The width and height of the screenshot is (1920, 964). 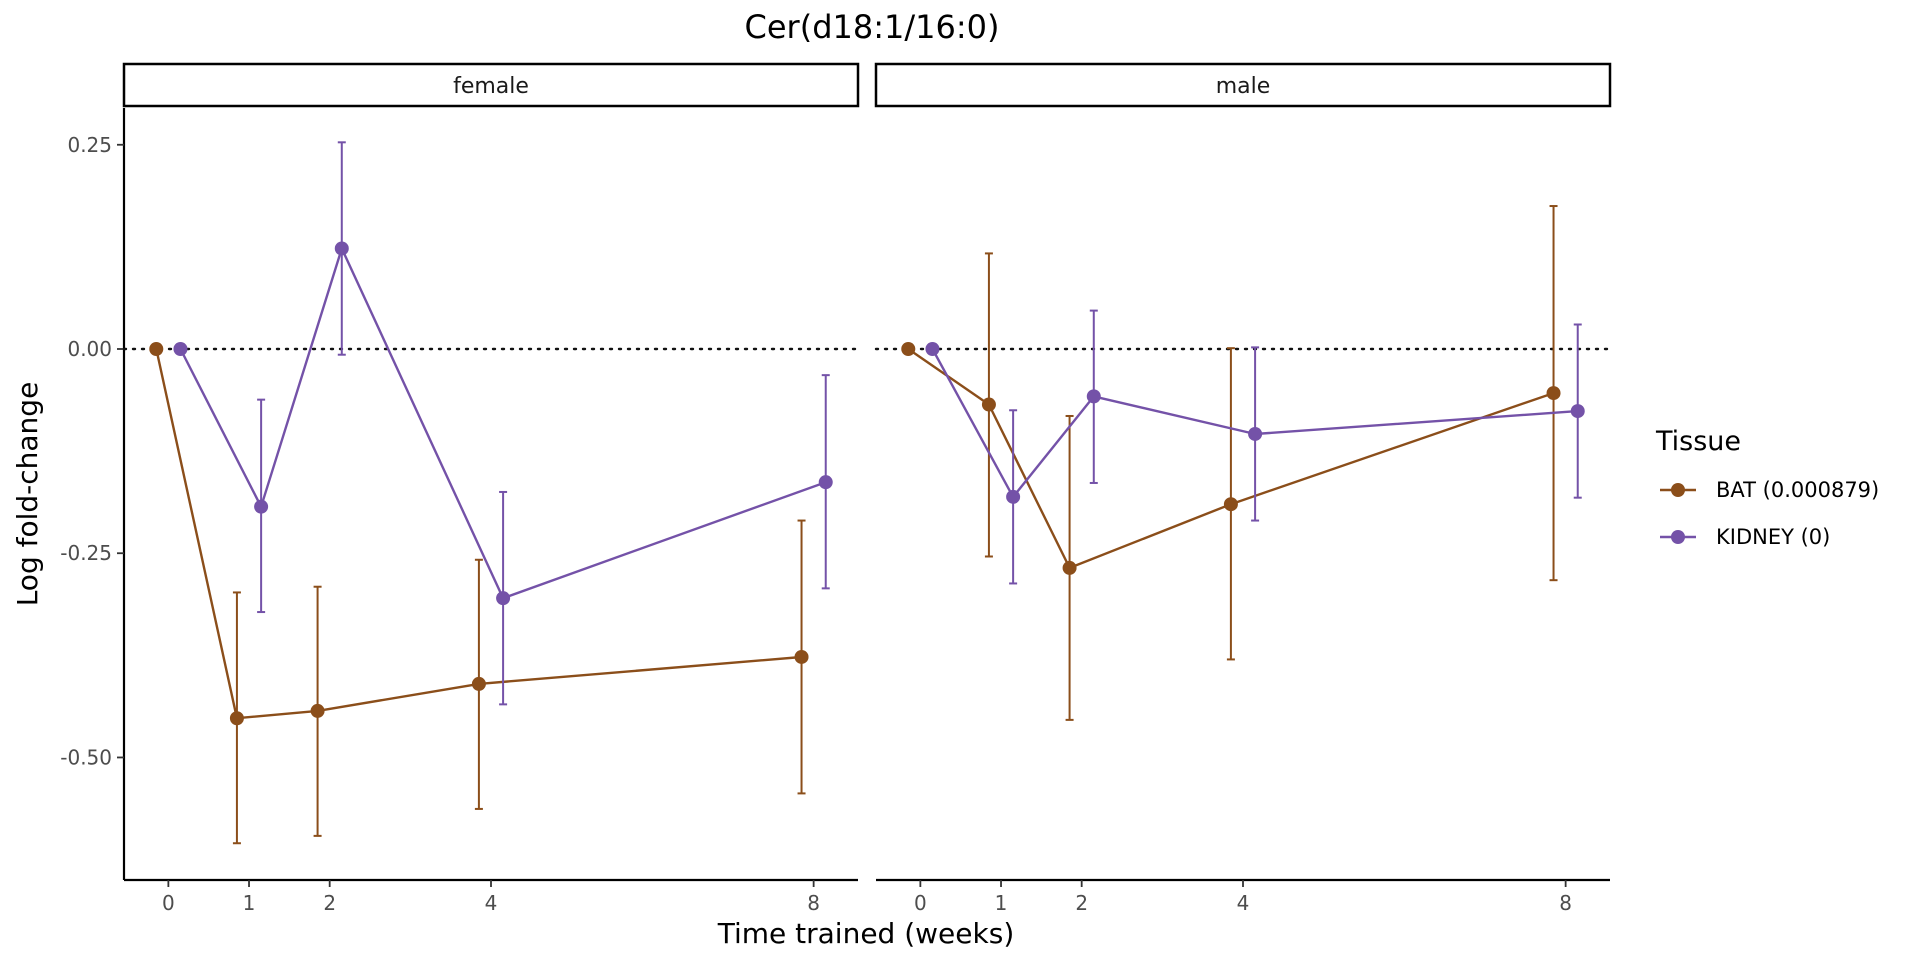 What do you see at coordinates (1698, 441) in the screenshot?
I see `legend-title: Tissue` at bounding box center [1698, 441].